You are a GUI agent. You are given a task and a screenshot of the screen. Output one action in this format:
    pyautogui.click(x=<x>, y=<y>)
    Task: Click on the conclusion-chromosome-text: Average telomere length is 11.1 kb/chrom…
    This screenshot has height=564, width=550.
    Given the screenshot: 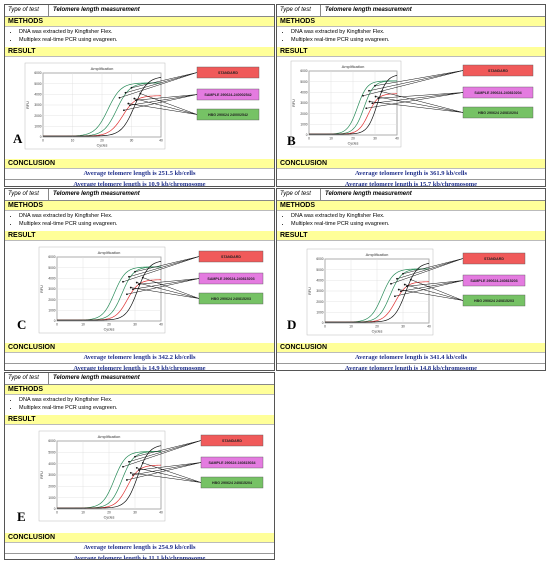 What is the action you would take?
    pyautogui.click(x=139, y=557)
    